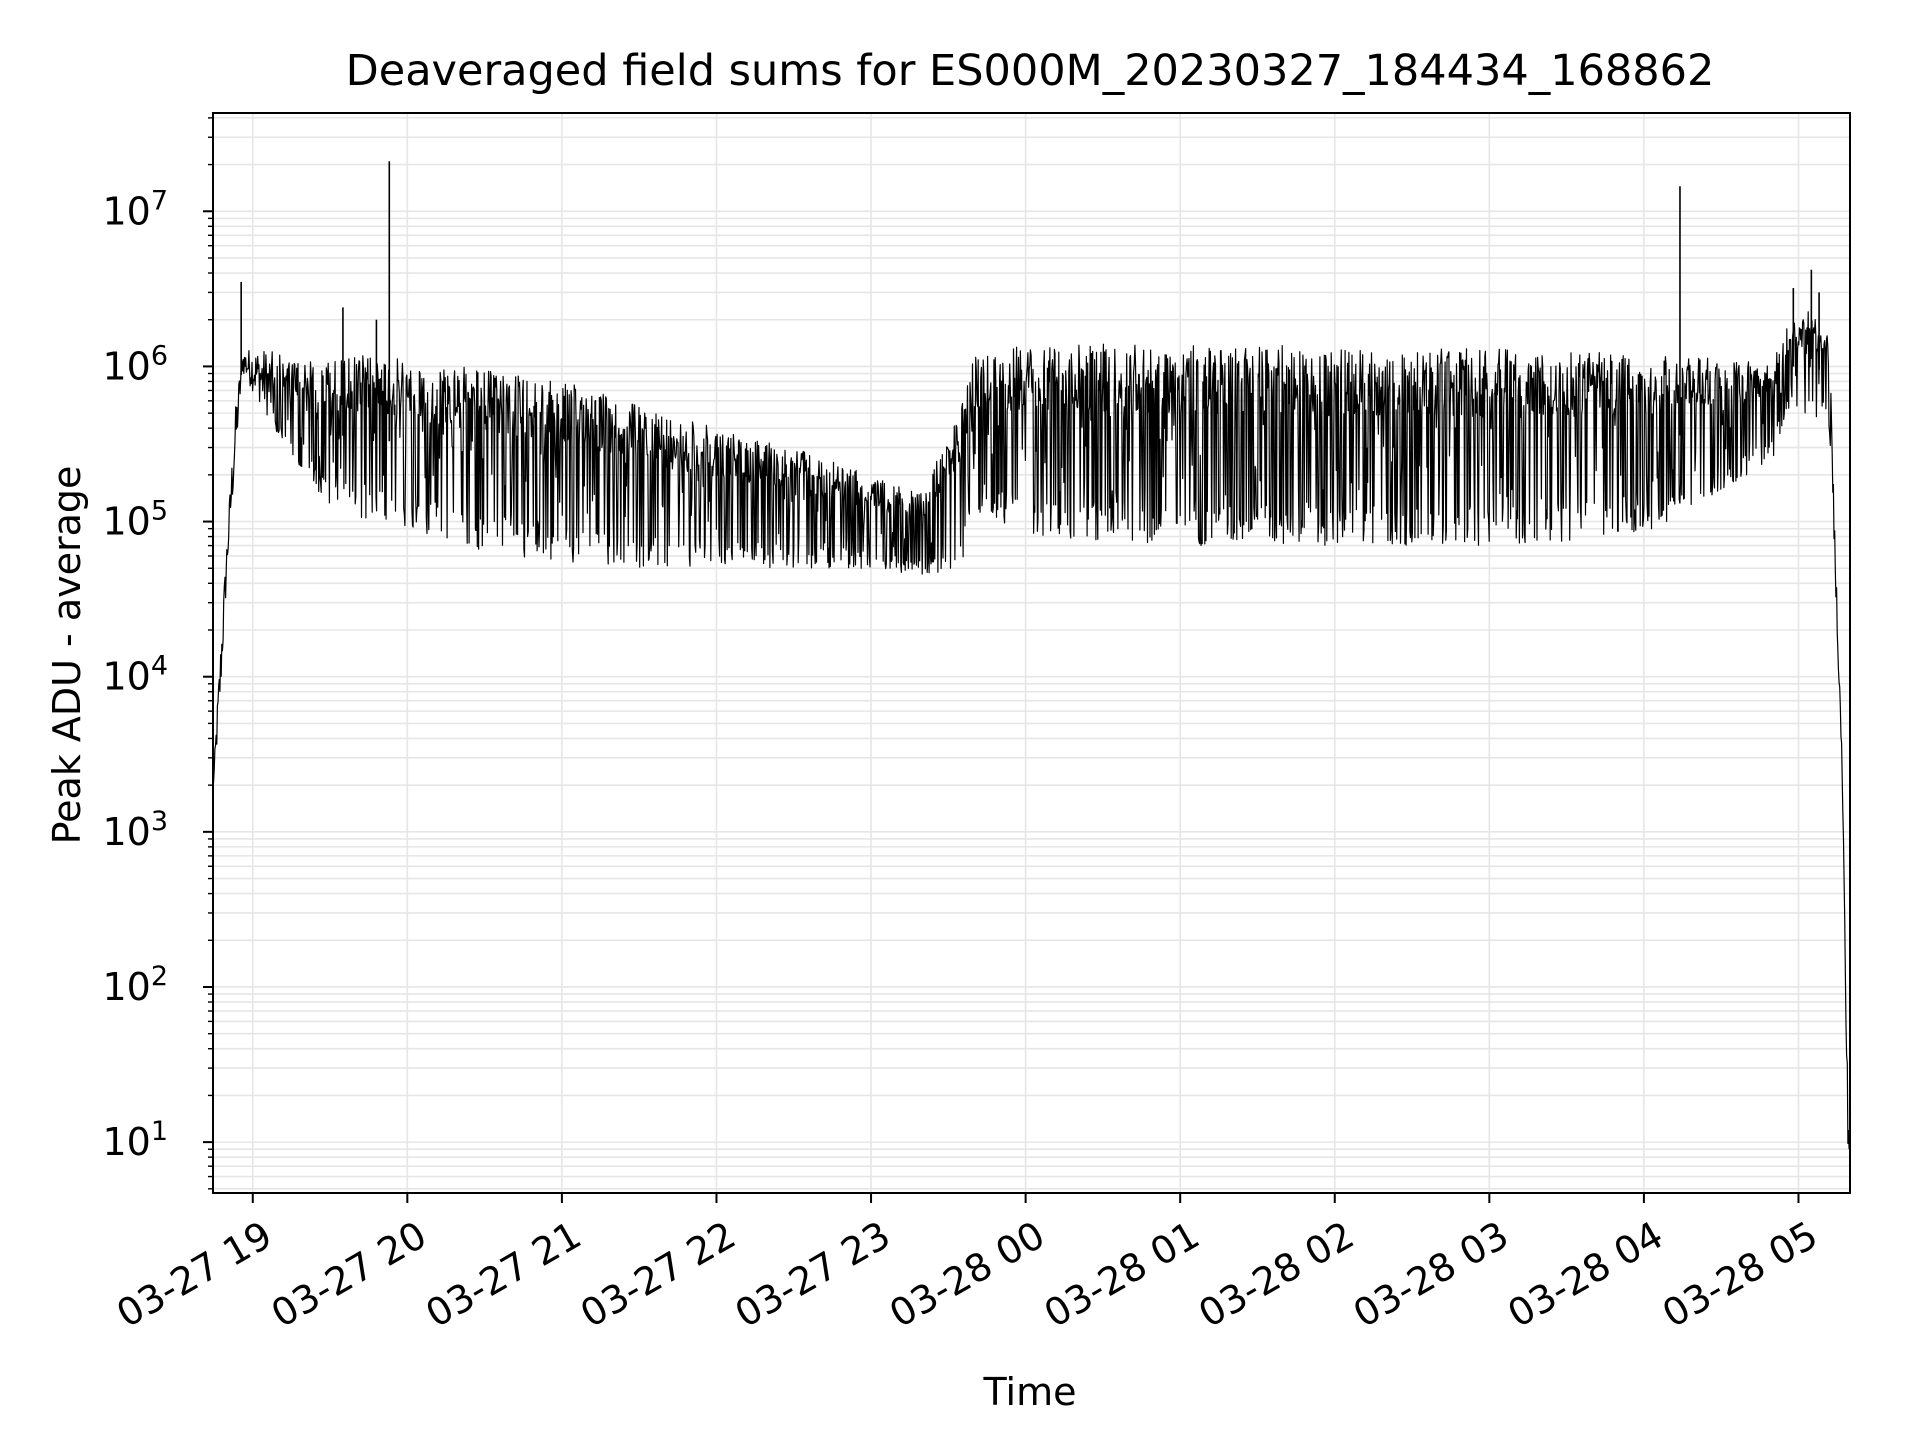 The image size is (1920, 1444). Describe the element at coordinates (135, 1140) in the screenshot. I see `y-tick-label: 101` at that location.